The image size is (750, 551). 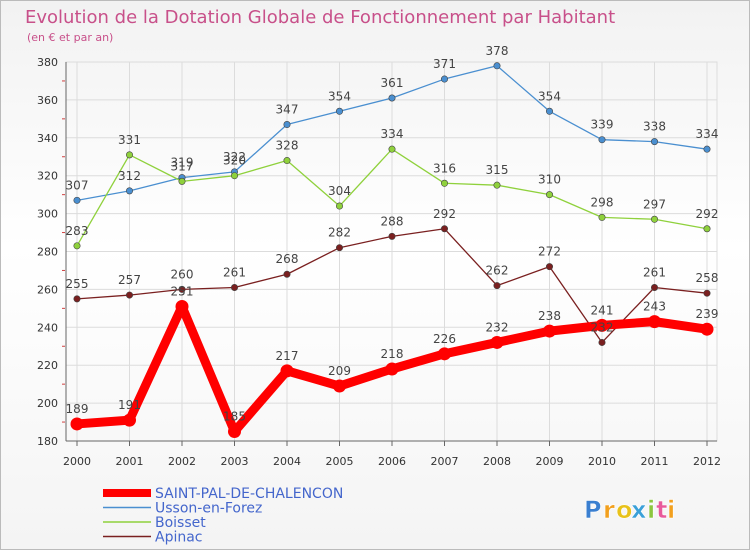 What do you see at coordinates (47, 214) in the screenshot?
I see `y-tick-label: 300` at bounding box center [47, 214].